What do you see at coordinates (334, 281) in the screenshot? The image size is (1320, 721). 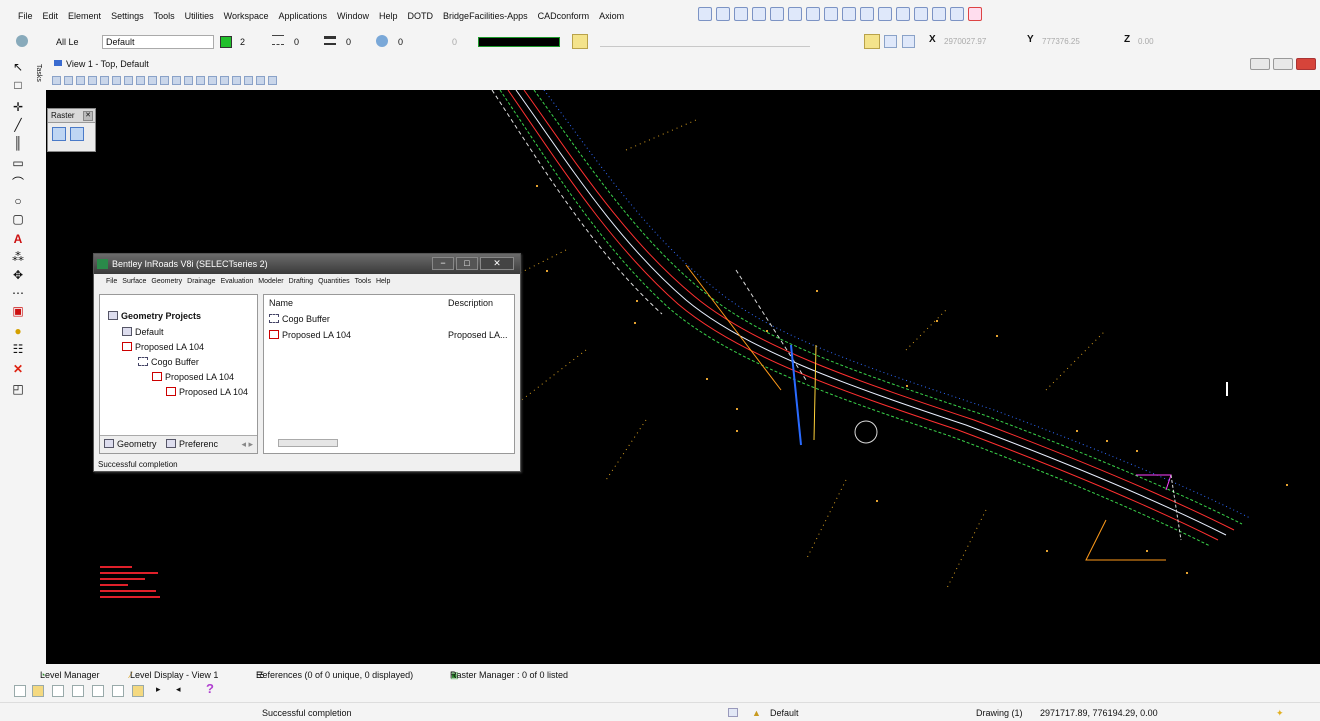 I see `inroads-menu-quantities: Quantities` at bounding box center [334, 281].